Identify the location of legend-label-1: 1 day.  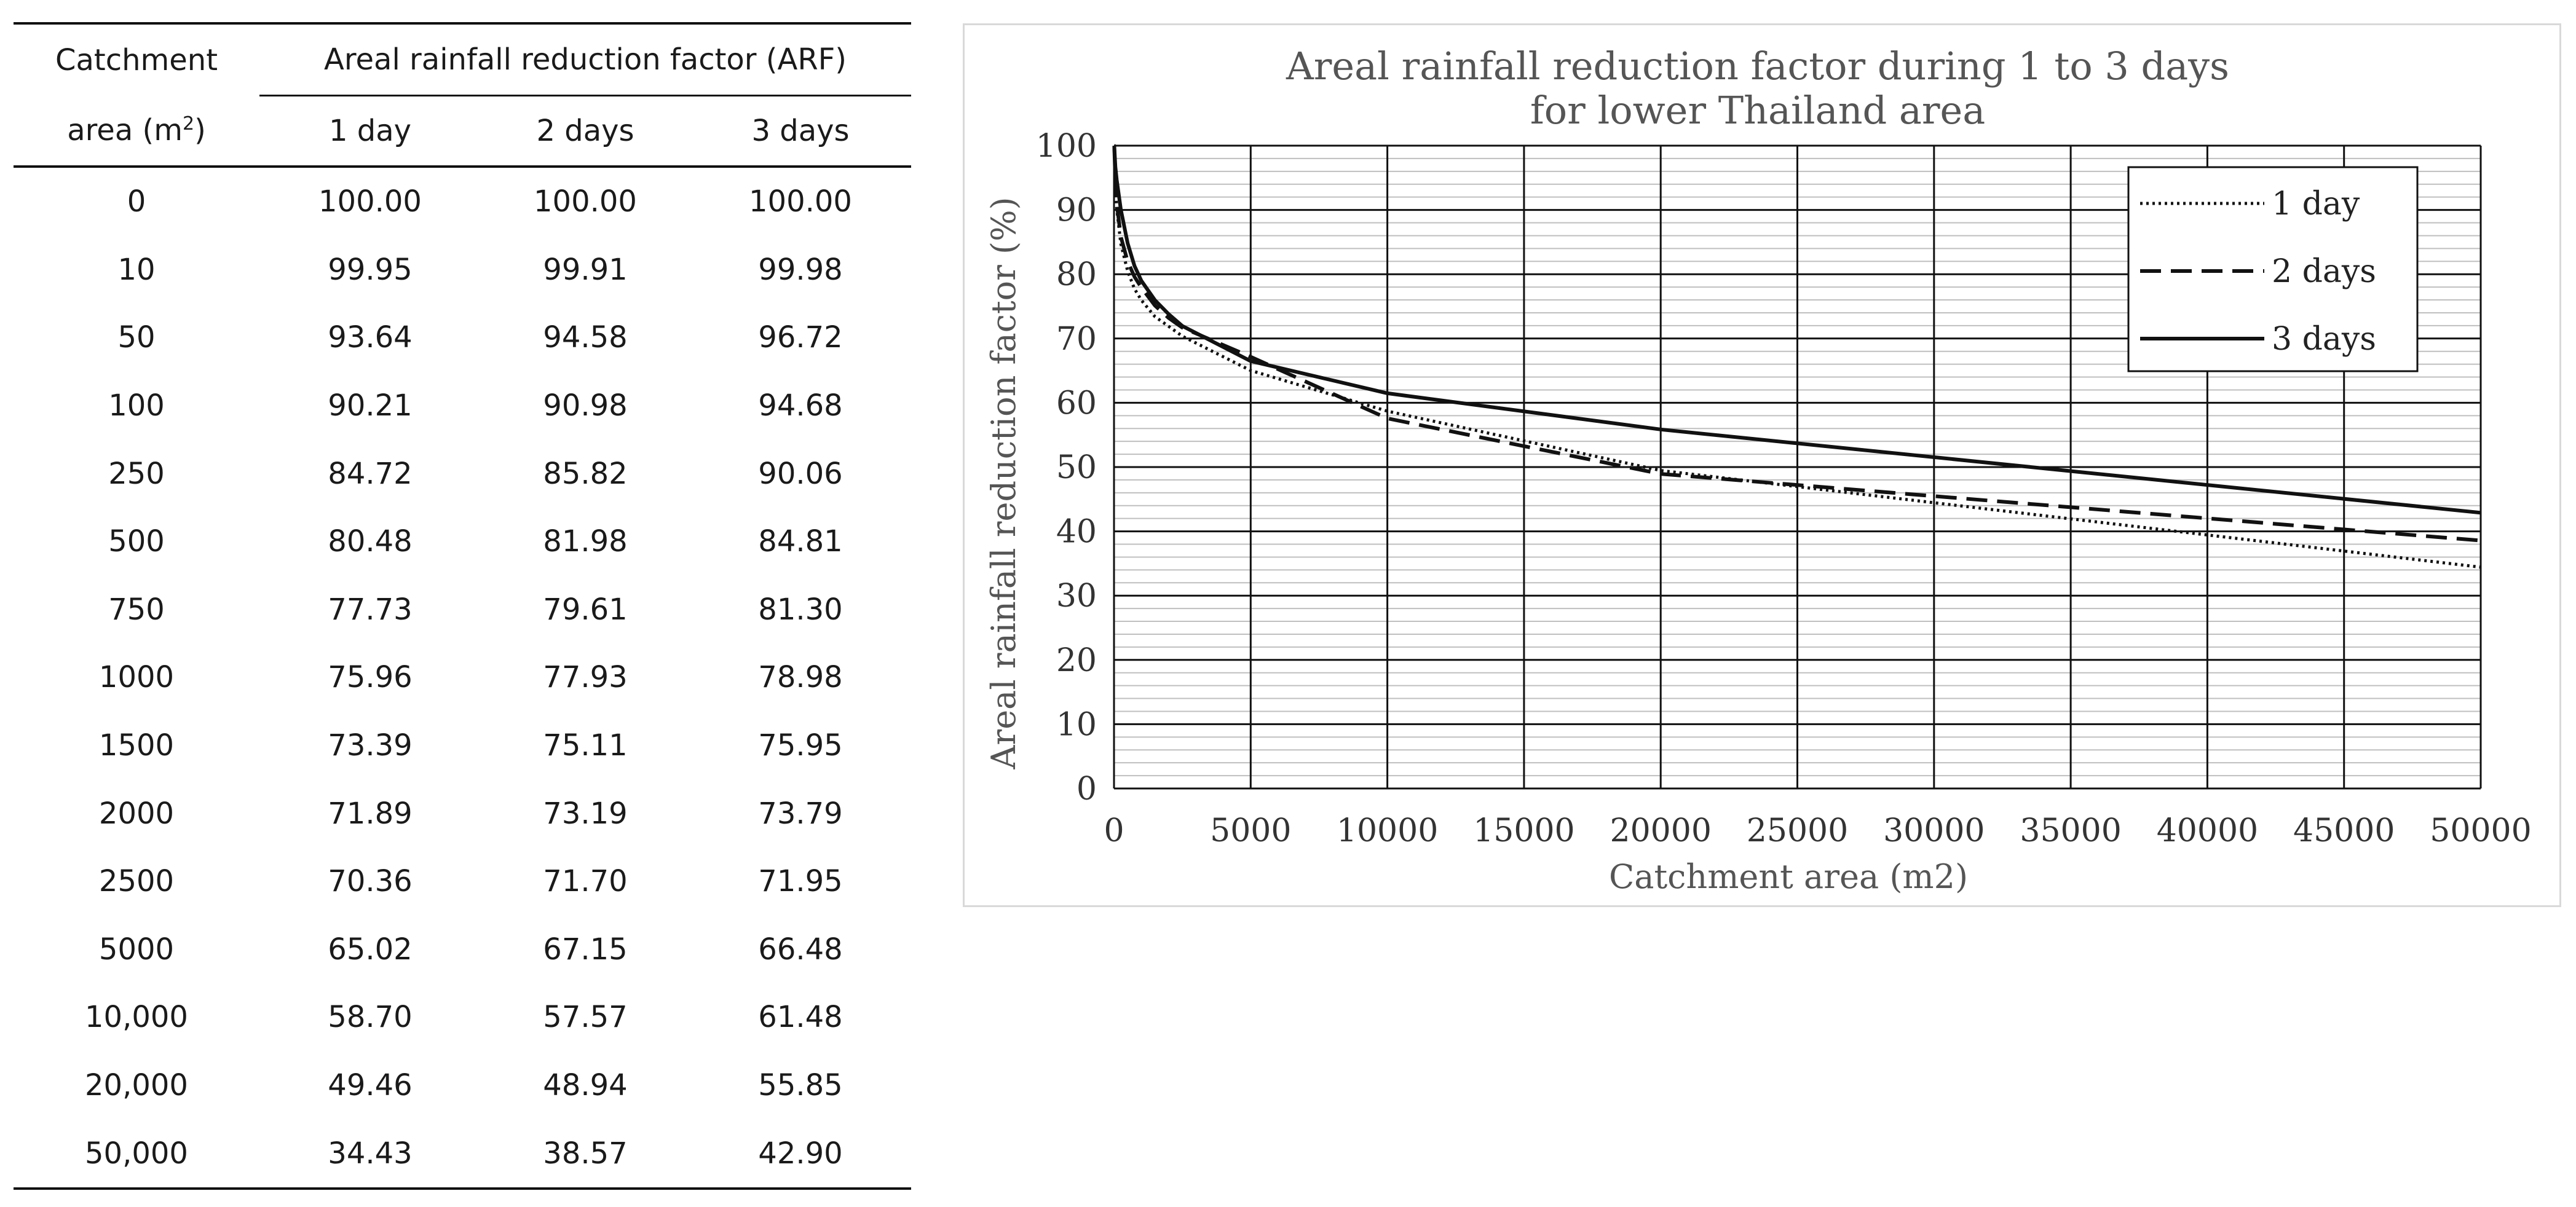
(2316, 204).